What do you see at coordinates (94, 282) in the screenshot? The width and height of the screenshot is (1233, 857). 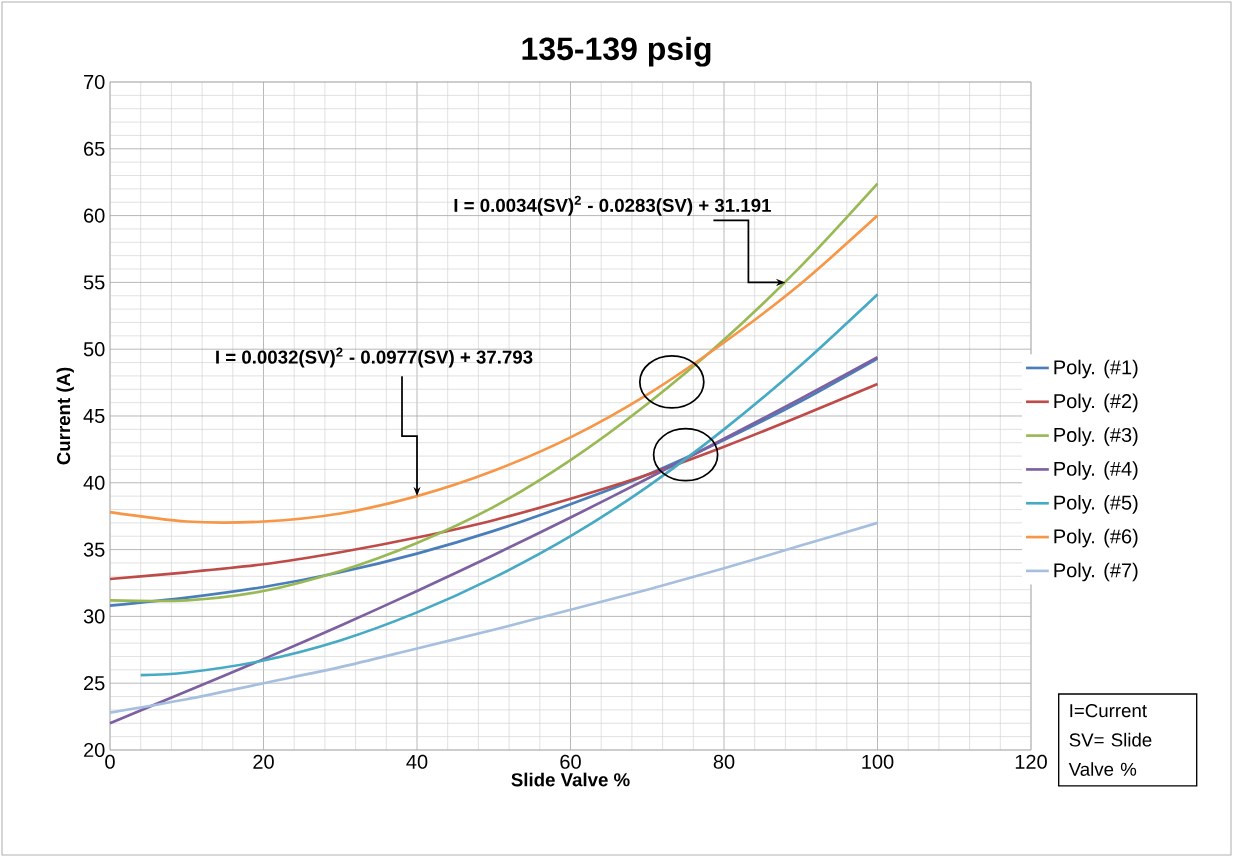 I see `y-tick-label: 55` at bounding box center [94, 282].